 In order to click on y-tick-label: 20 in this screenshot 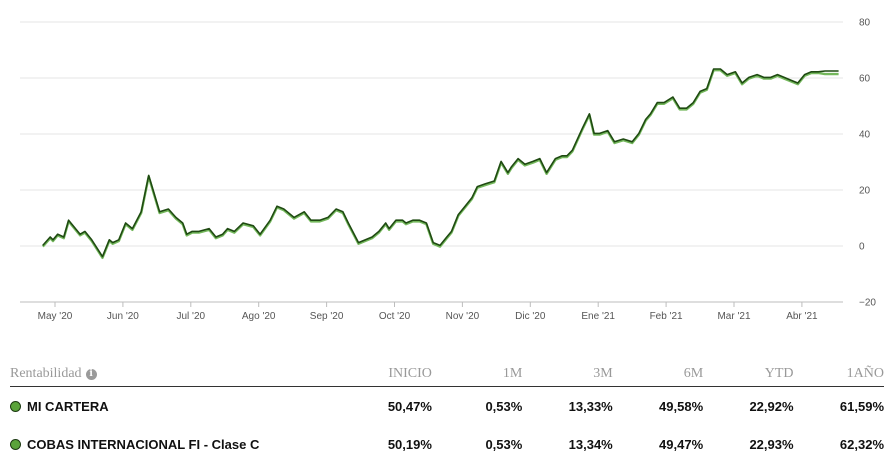, I will do `click(865, 191)`.